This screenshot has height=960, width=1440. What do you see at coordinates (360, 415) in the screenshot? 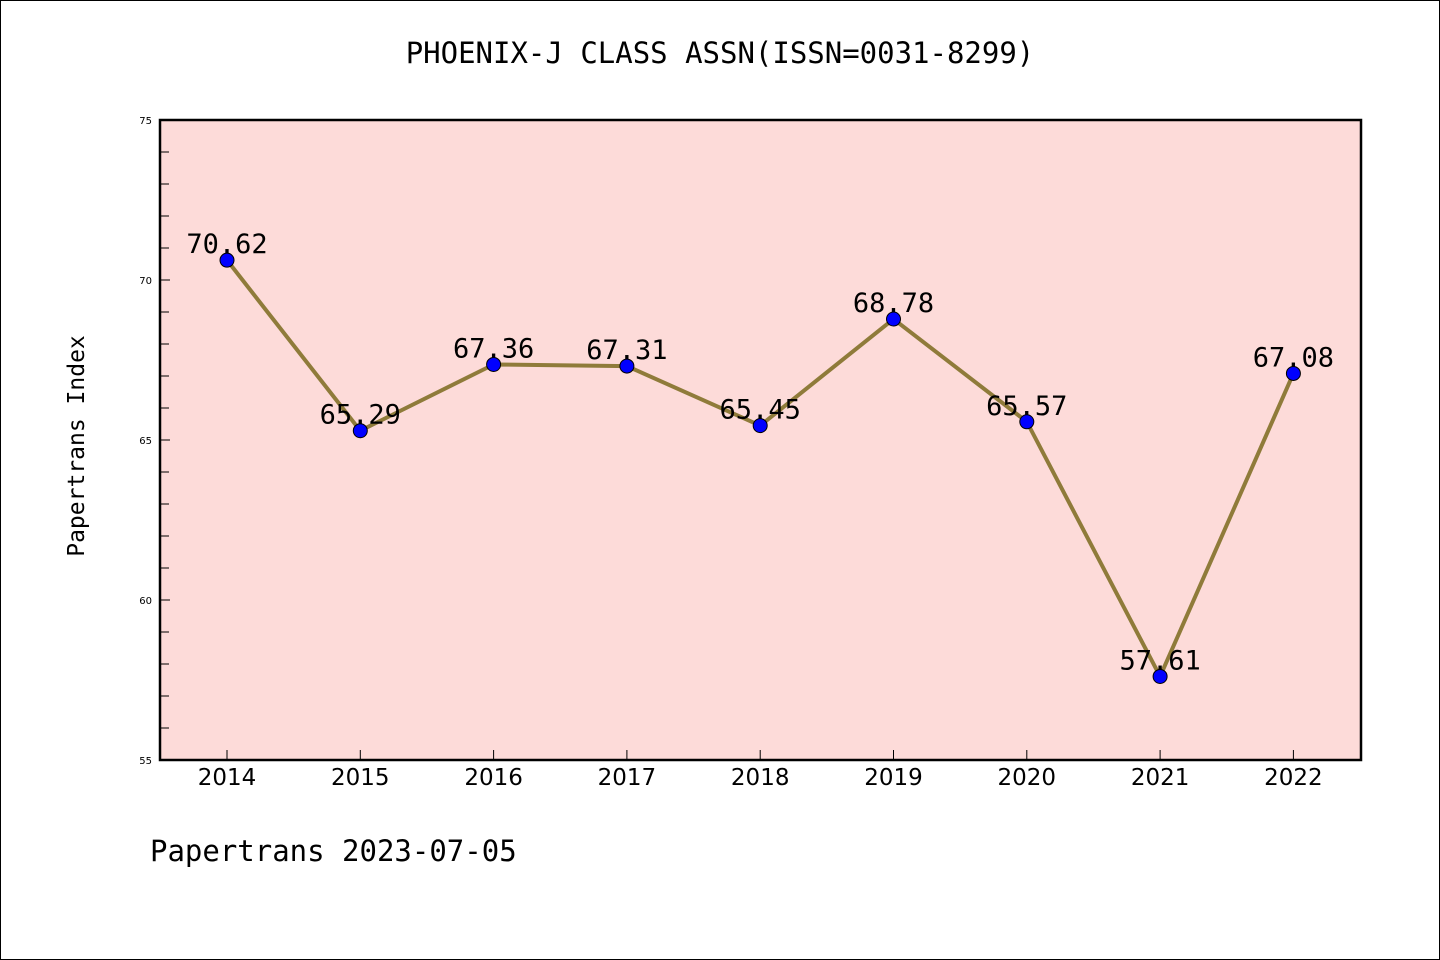
I see `data-label: 65.29` at bounding box center [360, 415].